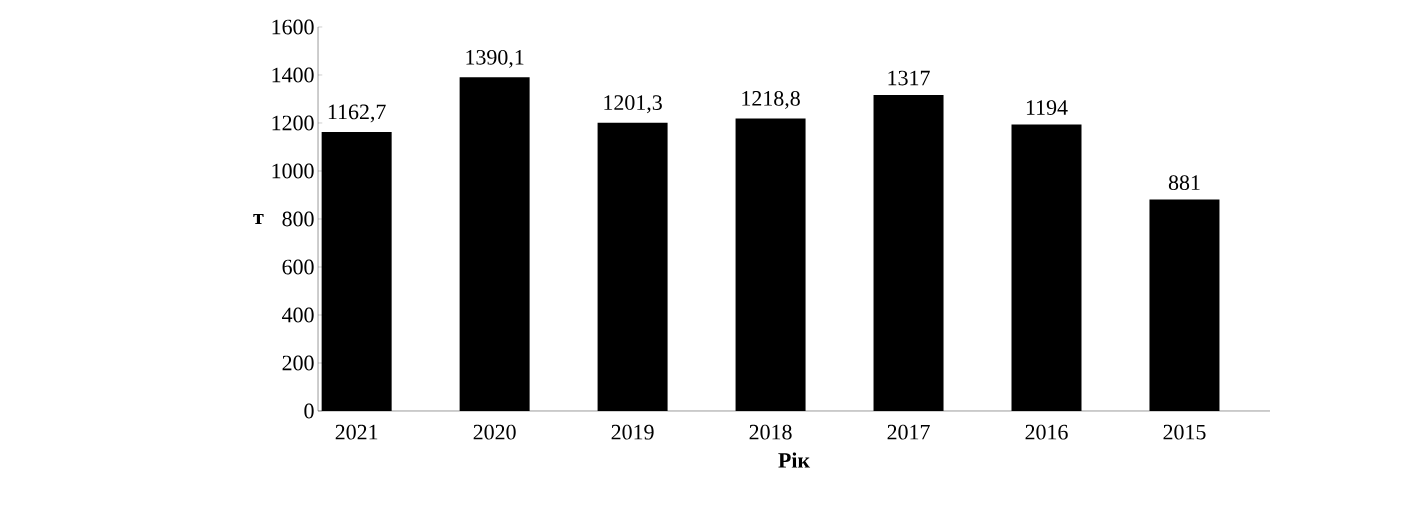 Image resolution: width=1406 pixels, height=531 pixels. What do you see at coordinates (293, 27) in the screenshot?
I see `y-tick-label: 1600` at bounding box center [293, 27].